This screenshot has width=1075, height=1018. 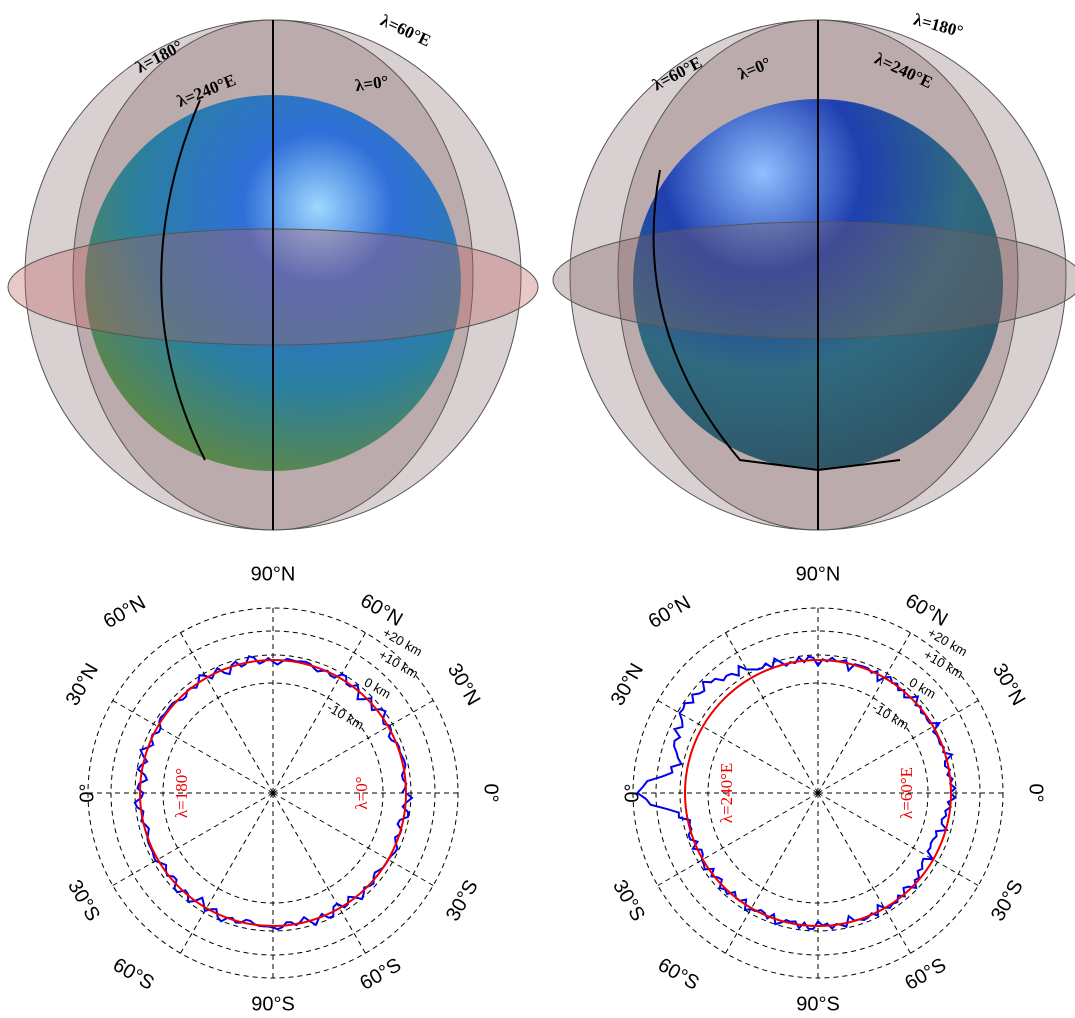 I want to click on profile, so click(x=273, y=793).